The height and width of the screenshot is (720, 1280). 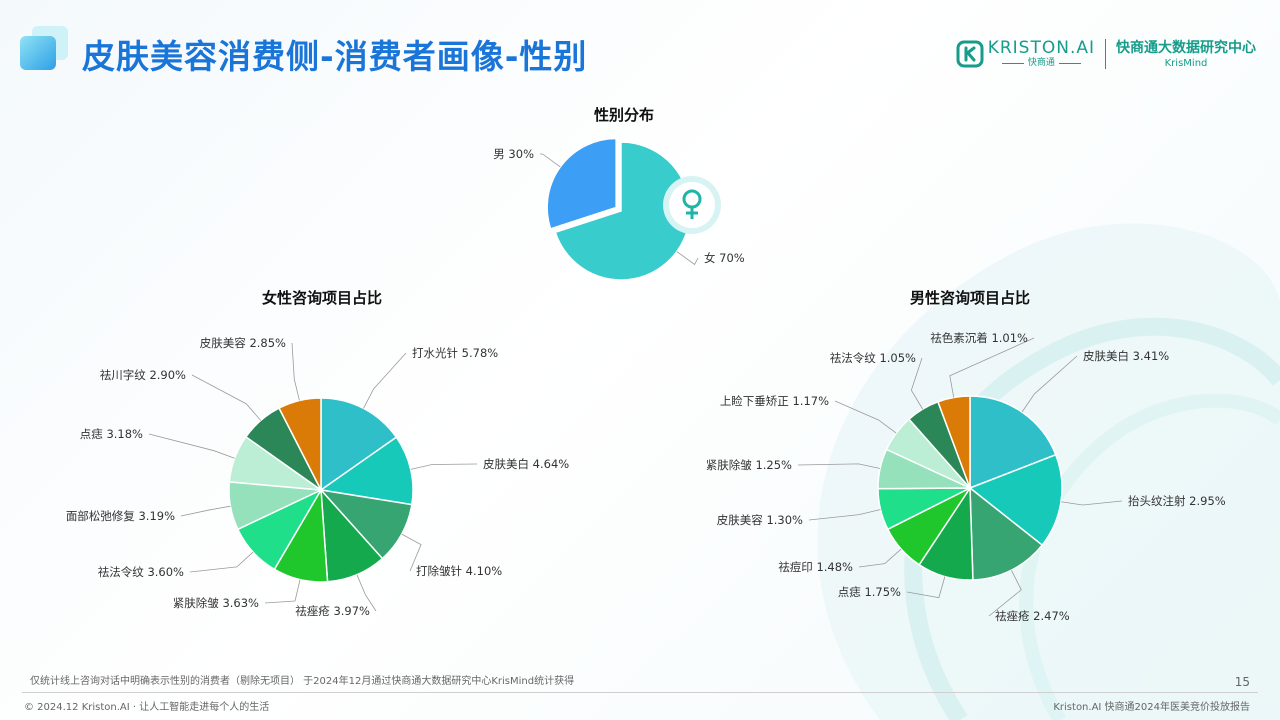 What do you see at coordinates (724, 258) in the screenshot?
I see `pie-label-0-1: 女 70%` at bounding box center [724, 258].